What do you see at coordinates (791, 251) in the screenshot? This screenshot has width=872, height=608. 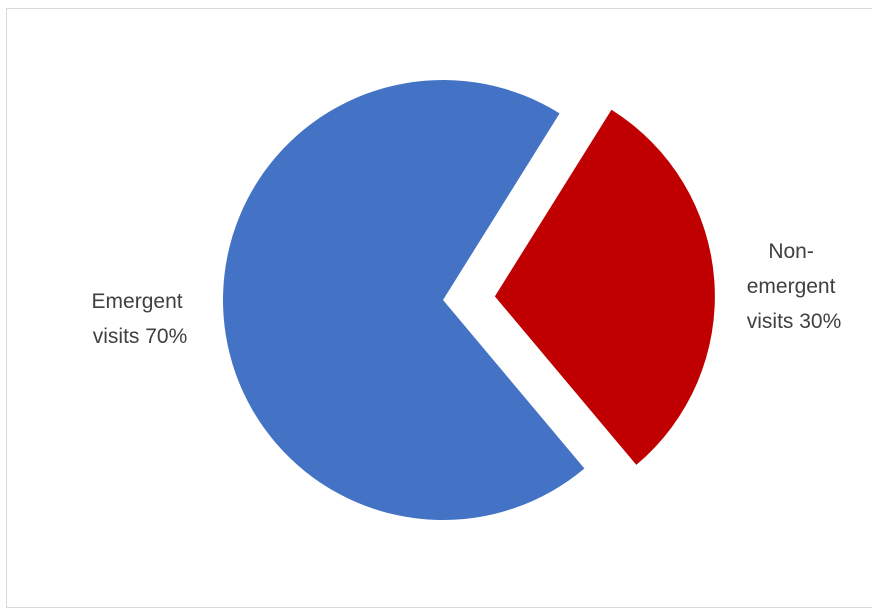 I see `slice-label-non-emergent-line-1: Non-` at bounding box center [791, 251].